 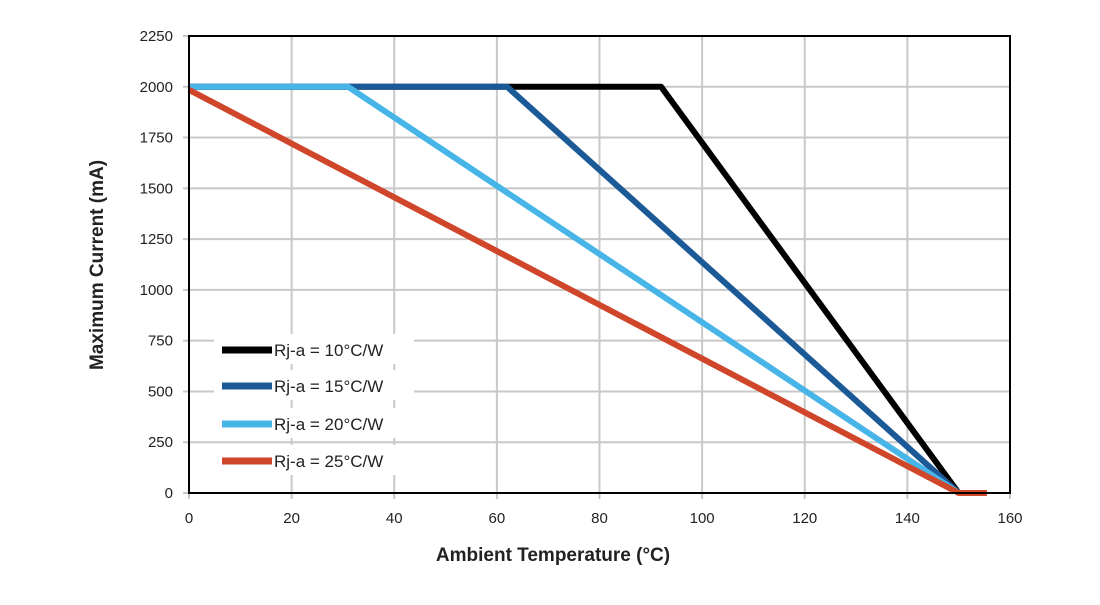 What do you see at coordinates (804, 518) in the screenshot?
I see `x-tick-label: 120` at bounding box center [804, 518].